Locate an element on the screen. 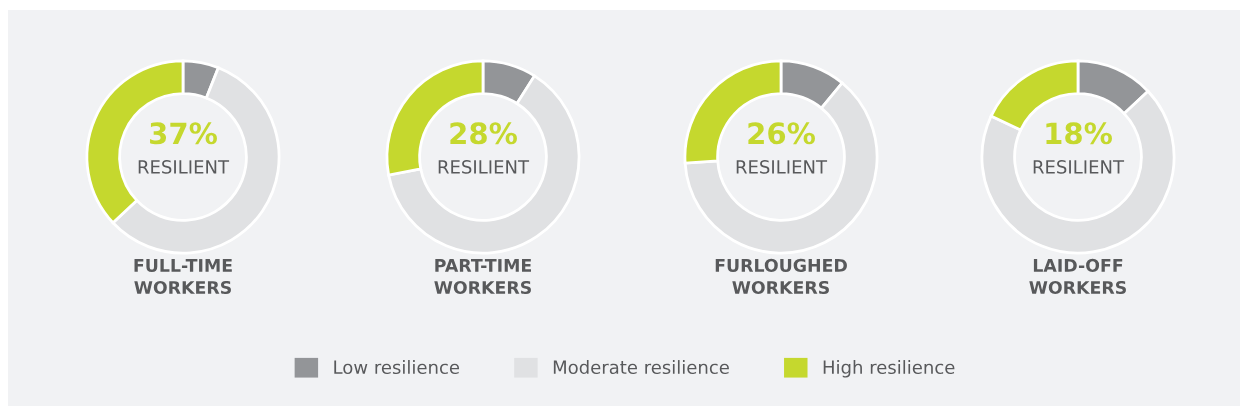  data-label: 26% is located at coordinates (781, 133).